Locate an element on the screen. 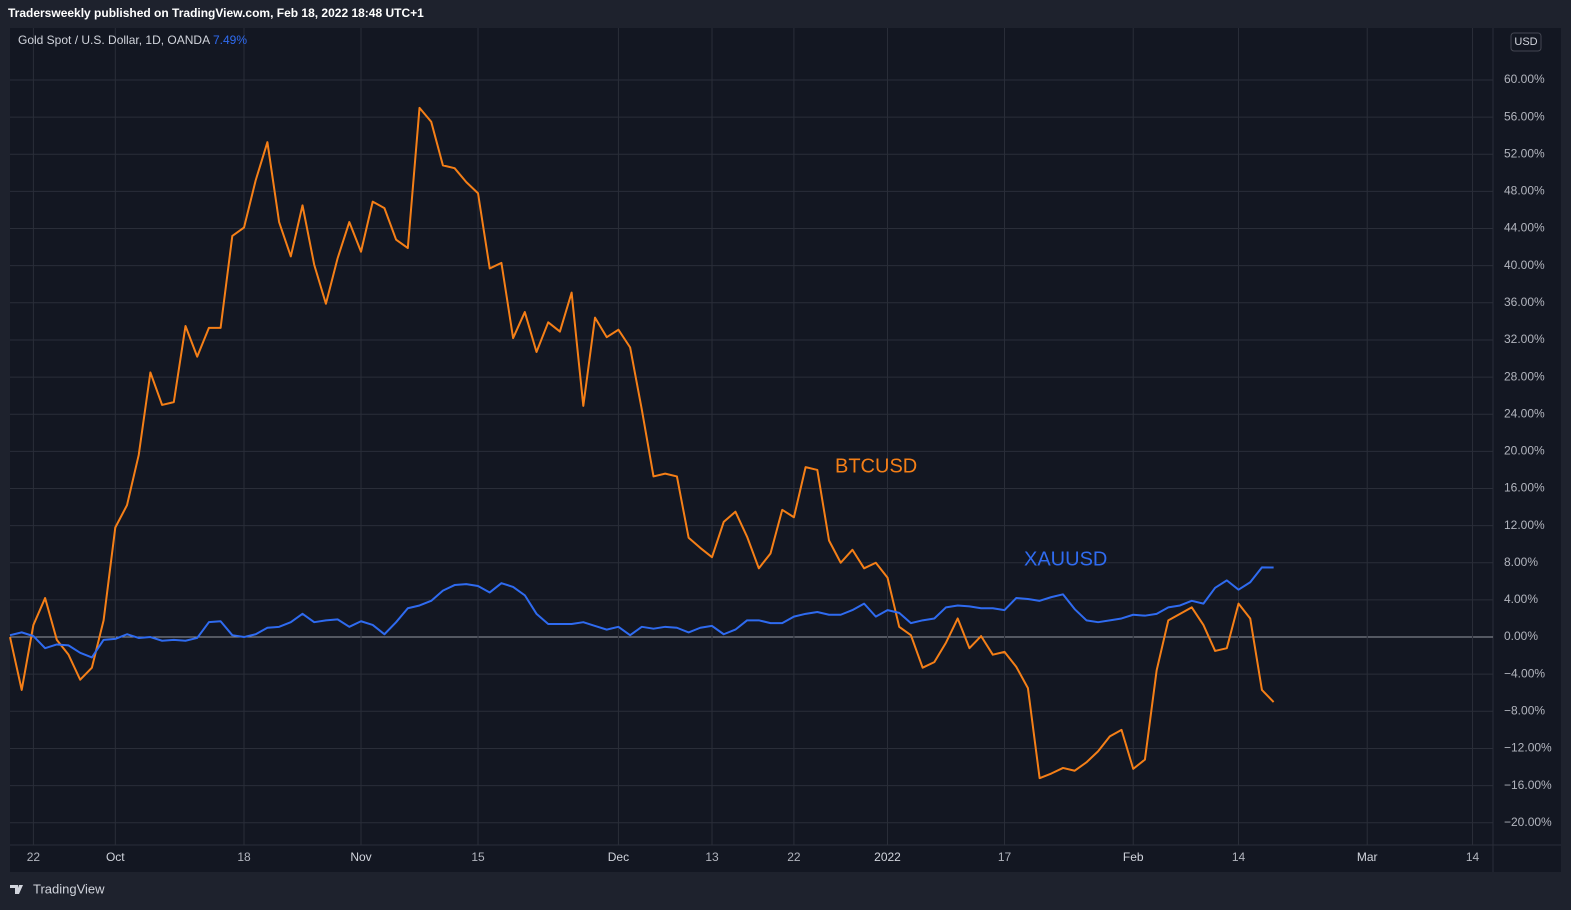 This screenshot has height=910, width=1571. y-tick-label: 20.00% is located at coordinates (1524, 451).